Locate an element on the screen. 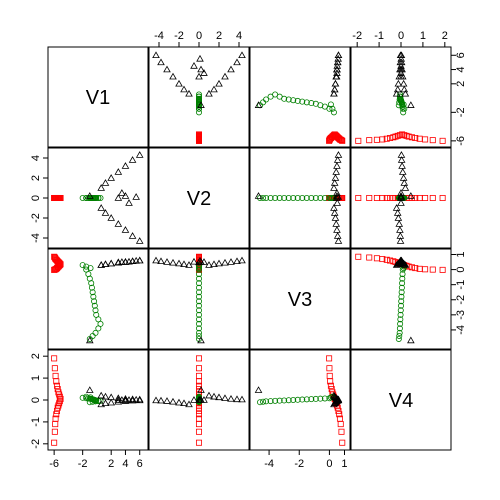  tick-label: 4 is located at coordinates (36, 158).